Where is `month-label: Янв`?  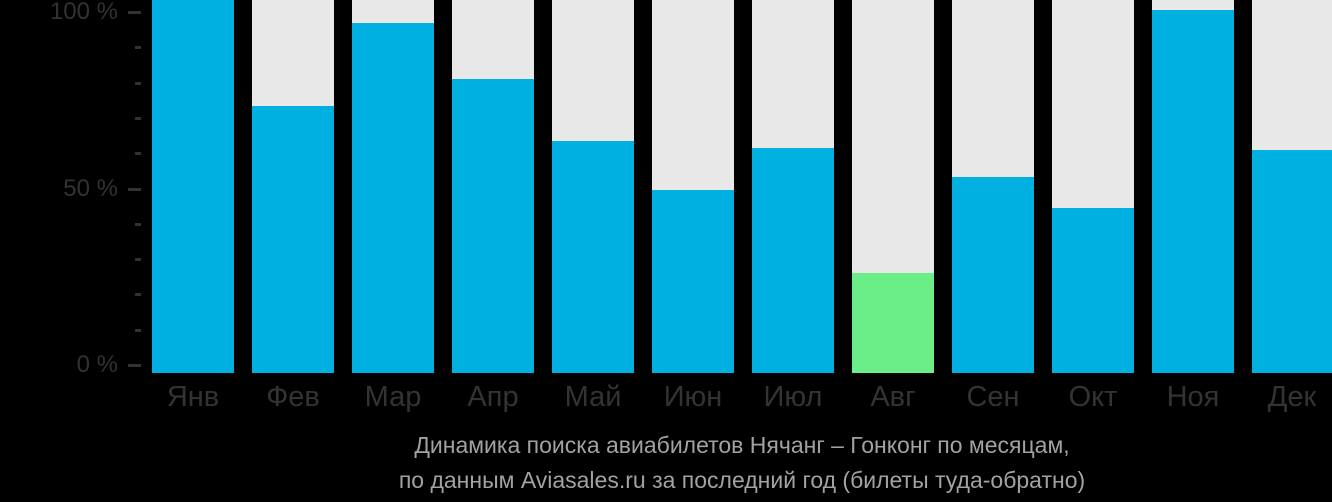 month-label: Янв is located at coordinates (193, 397).